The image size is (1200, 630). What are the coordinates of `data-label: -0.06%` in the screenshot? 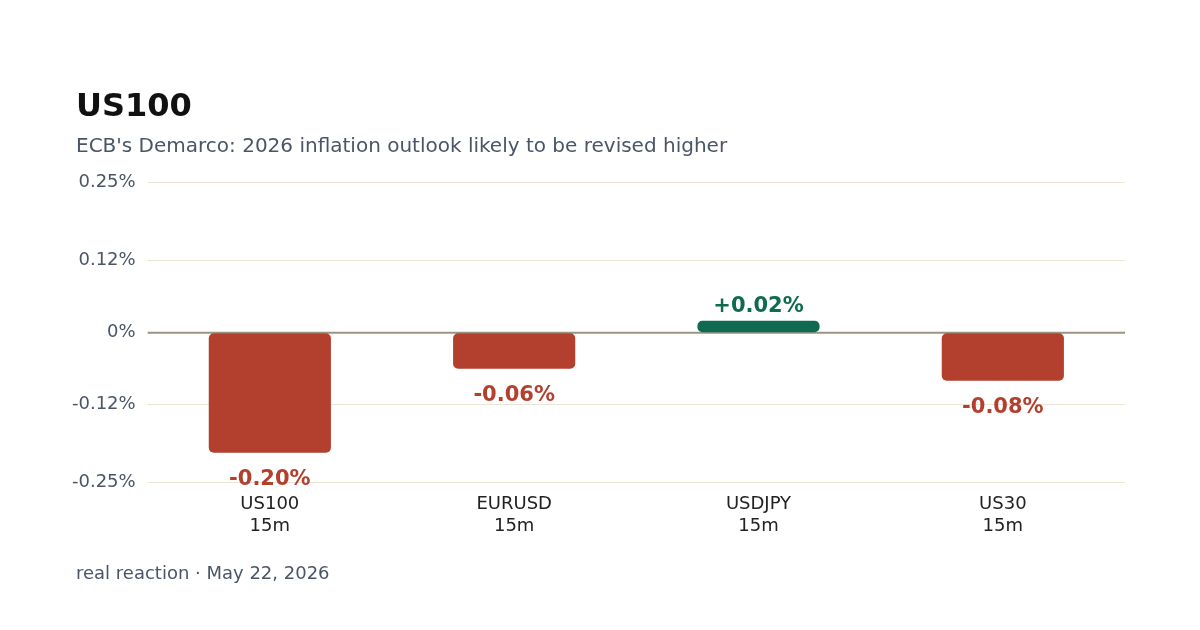 It's located at (514, 393).